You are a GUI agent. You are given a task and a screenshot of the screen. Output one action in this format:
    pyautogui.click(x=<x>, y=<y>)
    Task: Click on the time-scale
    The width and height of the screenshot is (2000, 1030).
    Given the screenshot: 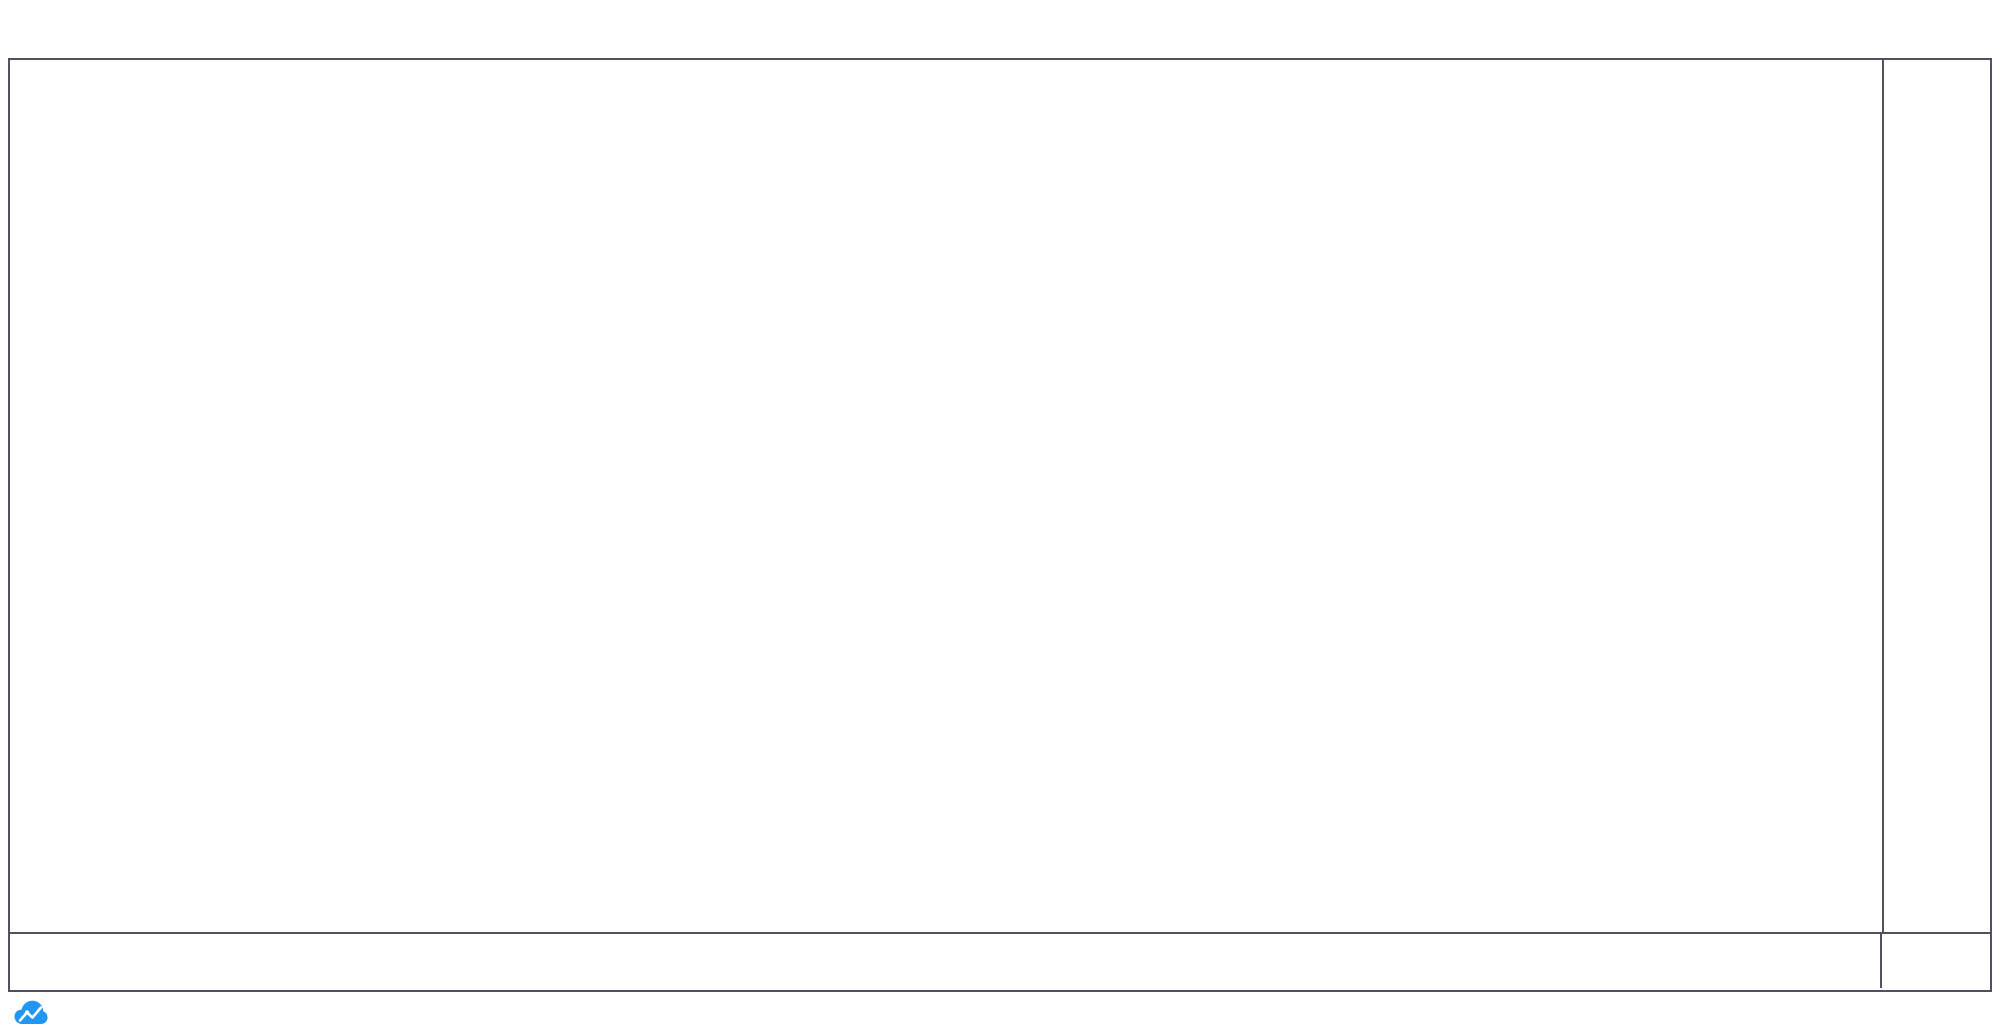 What is the action you would take?
    pyautogui.click(x=1000, y=963)
    